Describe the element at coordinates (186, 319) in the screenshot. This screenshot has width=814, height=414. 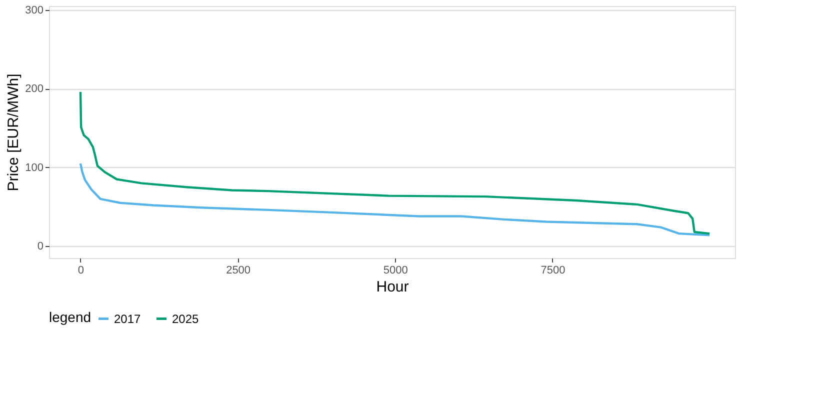
I see `legend-label: 2025` at that location.